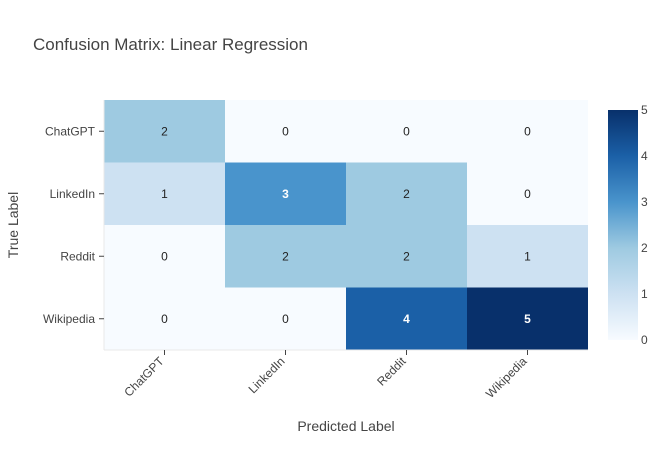 Image resolution: width=665 pixels, height=450 pixels. I want to click on y-axis-title: True Label, so click(13, 225).